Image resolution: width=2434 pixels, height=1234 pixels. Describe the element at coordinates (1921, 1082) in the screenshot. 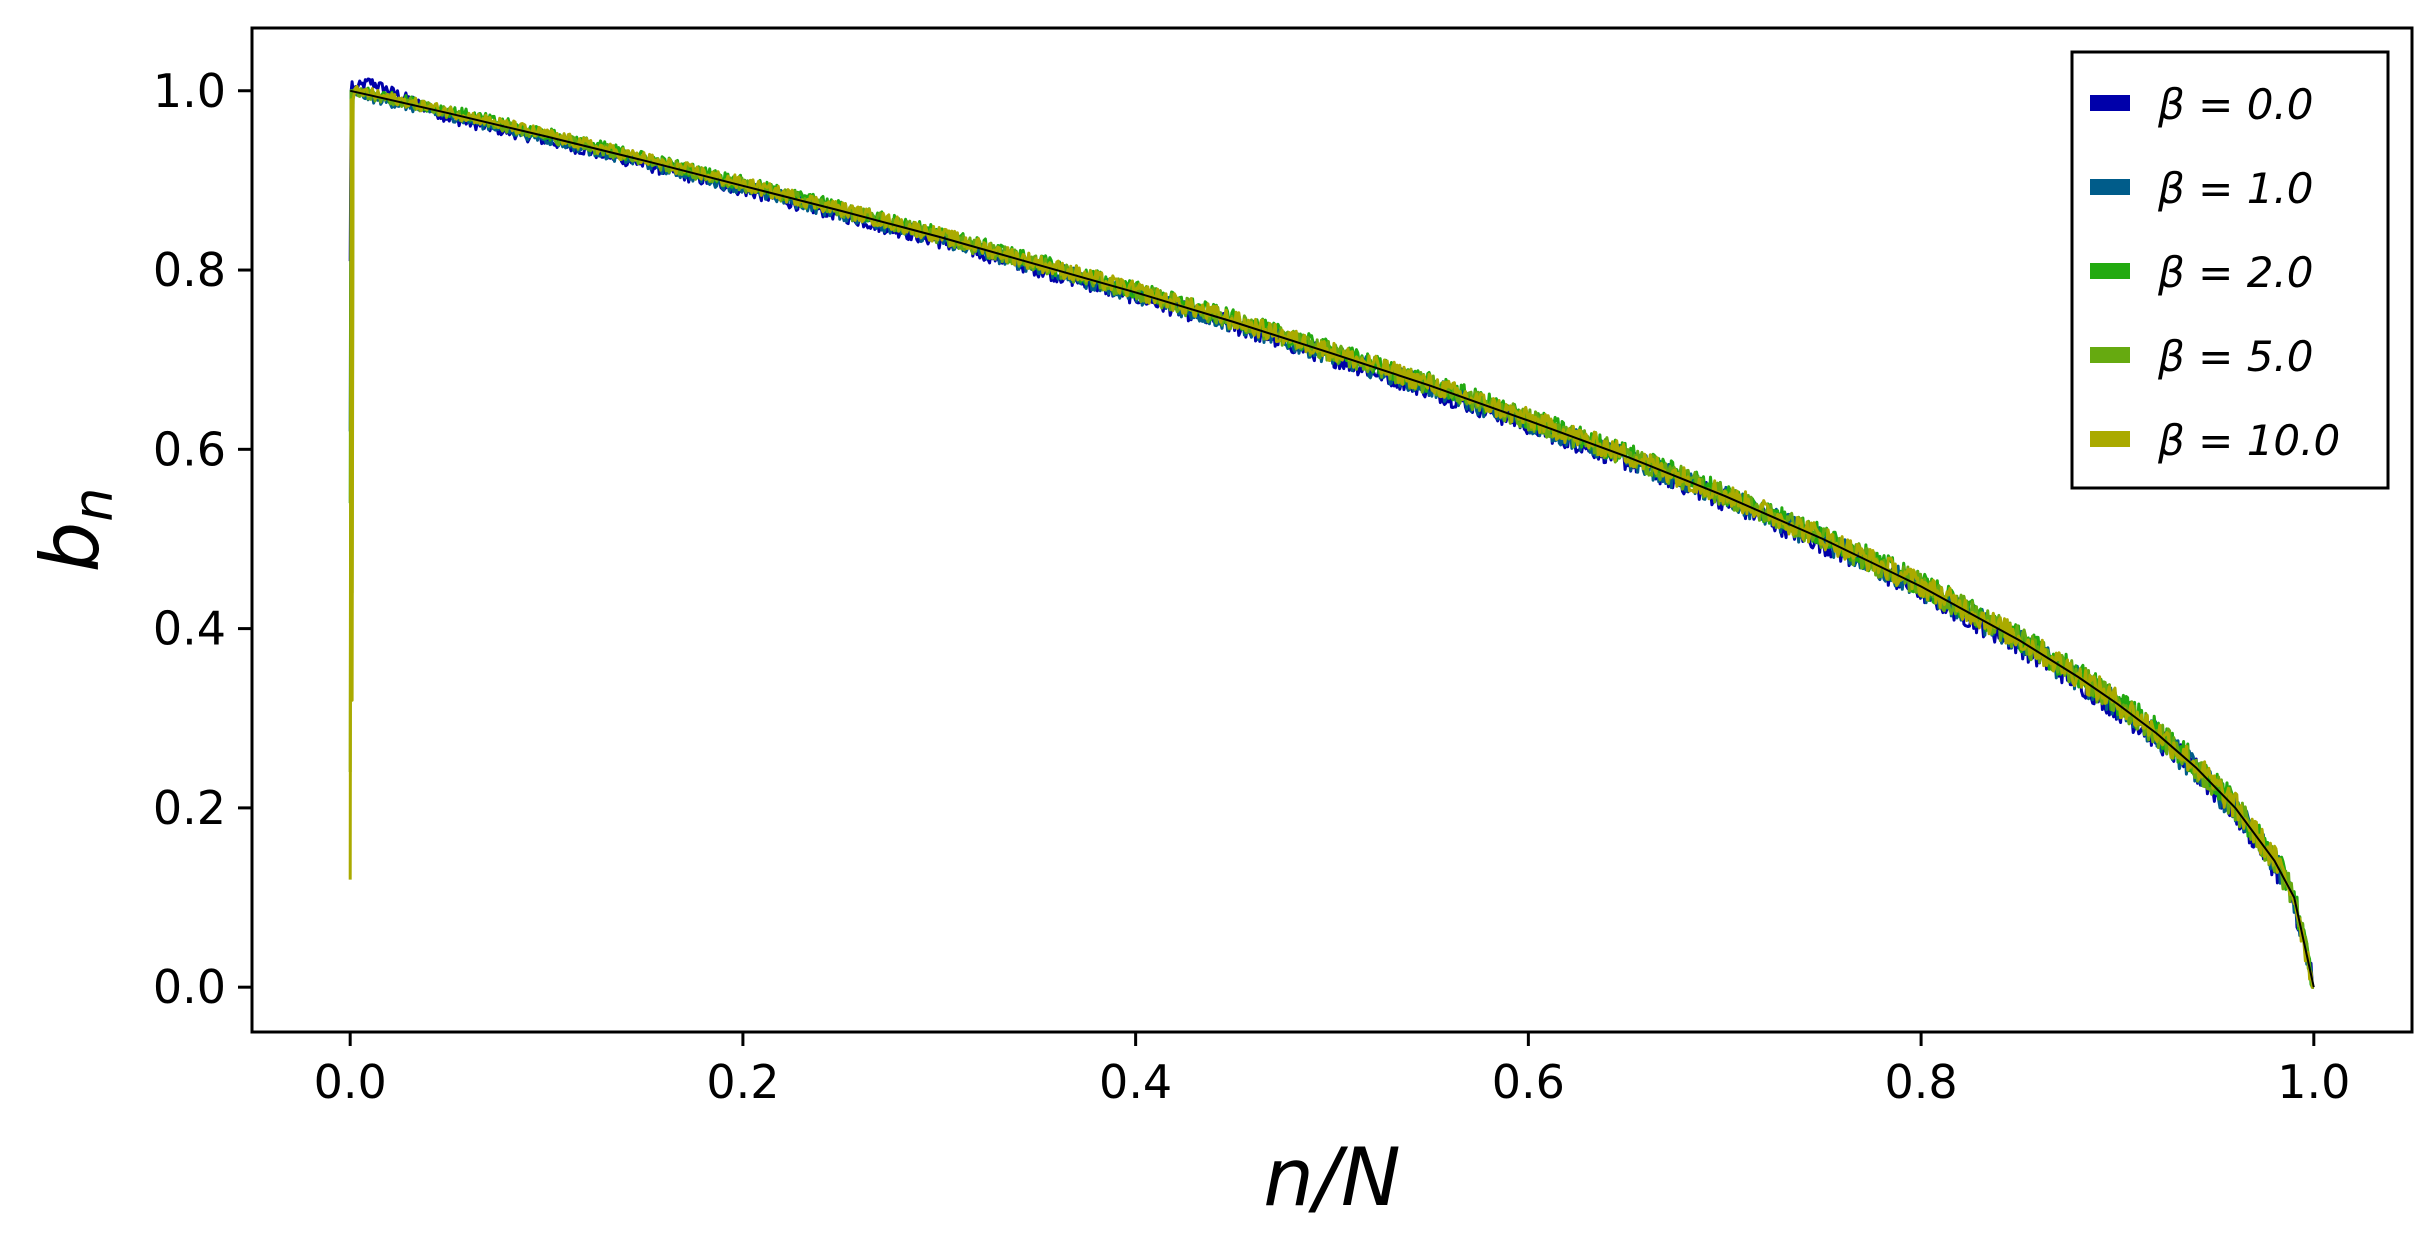

I see `x-tick-label: 0.8` at that location.